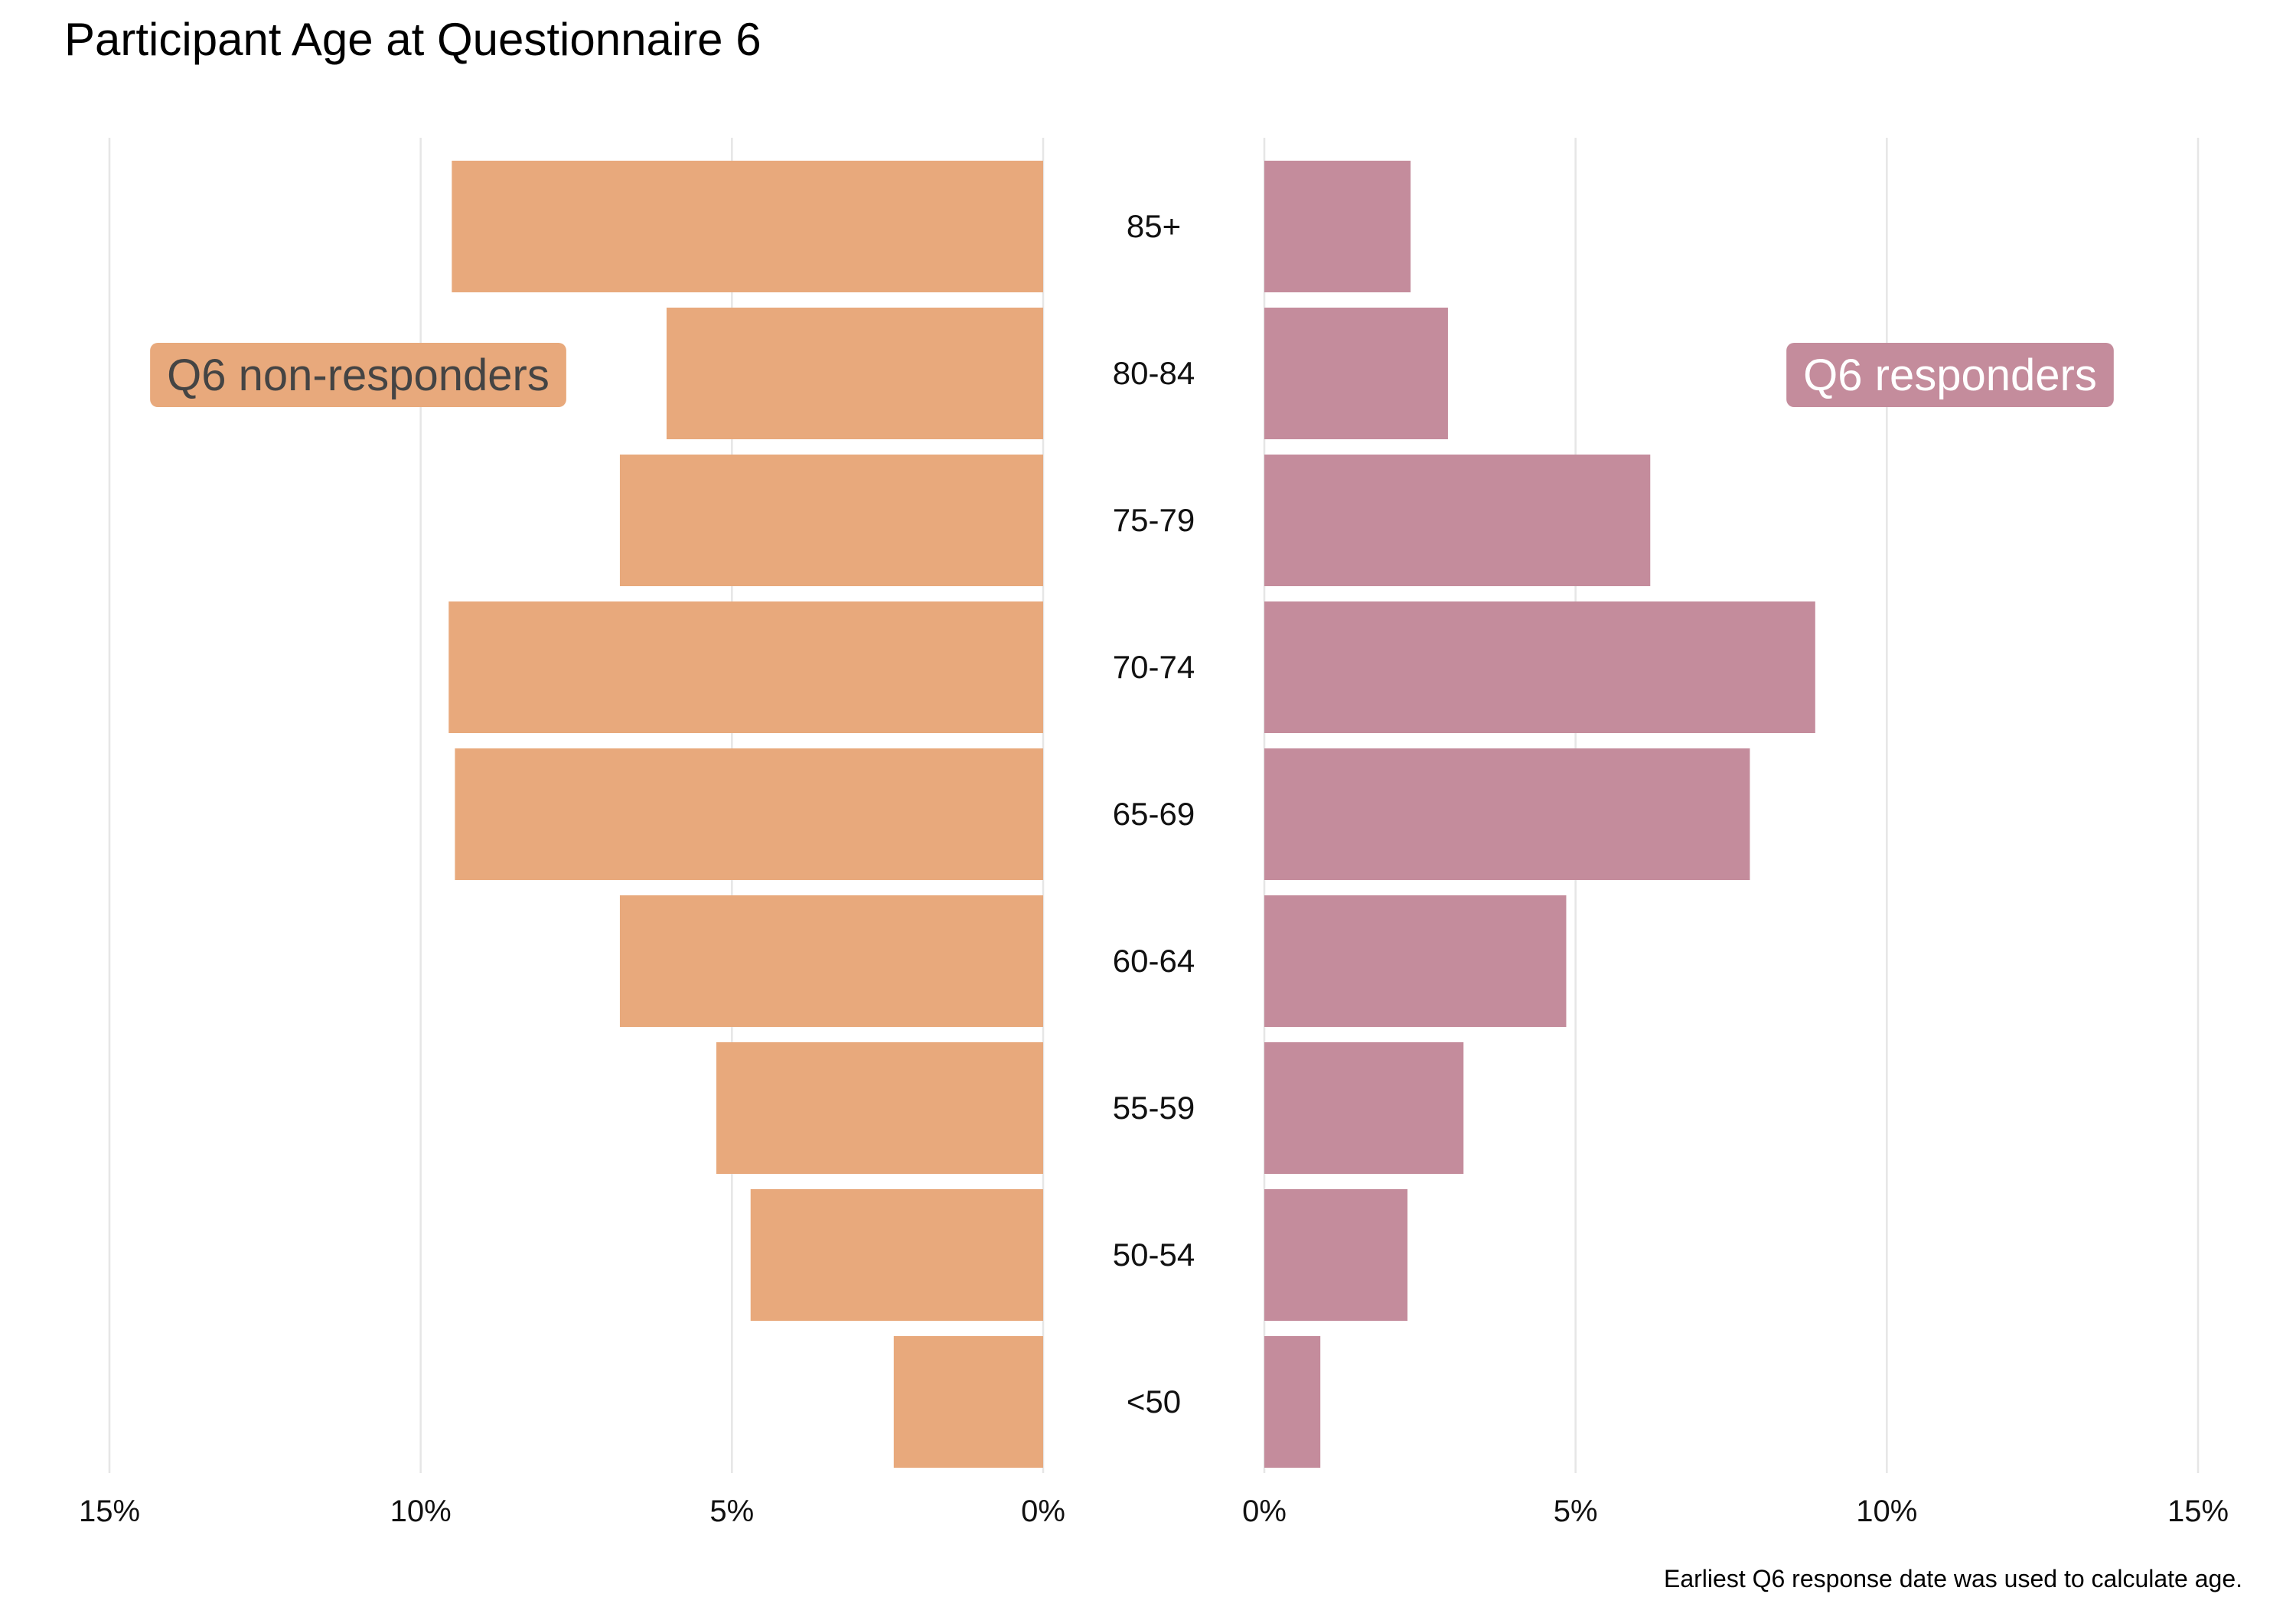  What do you see at coordinates (1264, 1511) in the screenshot?
I see `x-tick-label-right: 0%` at bounding box center [1264, 1511].